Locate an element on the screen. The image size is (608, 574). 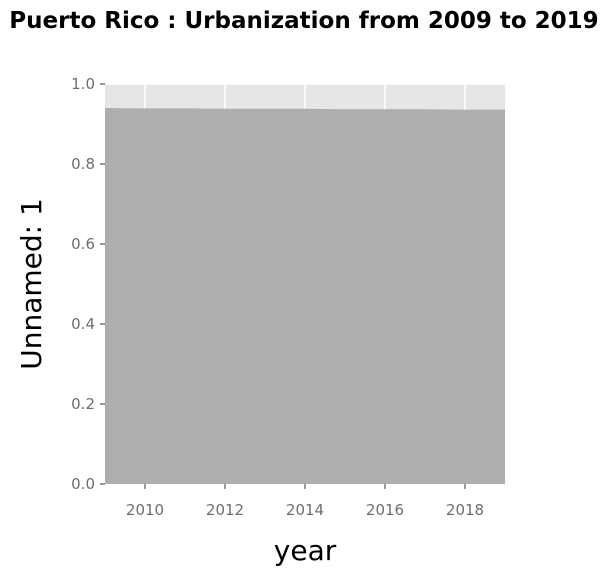
y-tick-label: 0.2 is located at coordinates (83, 404).